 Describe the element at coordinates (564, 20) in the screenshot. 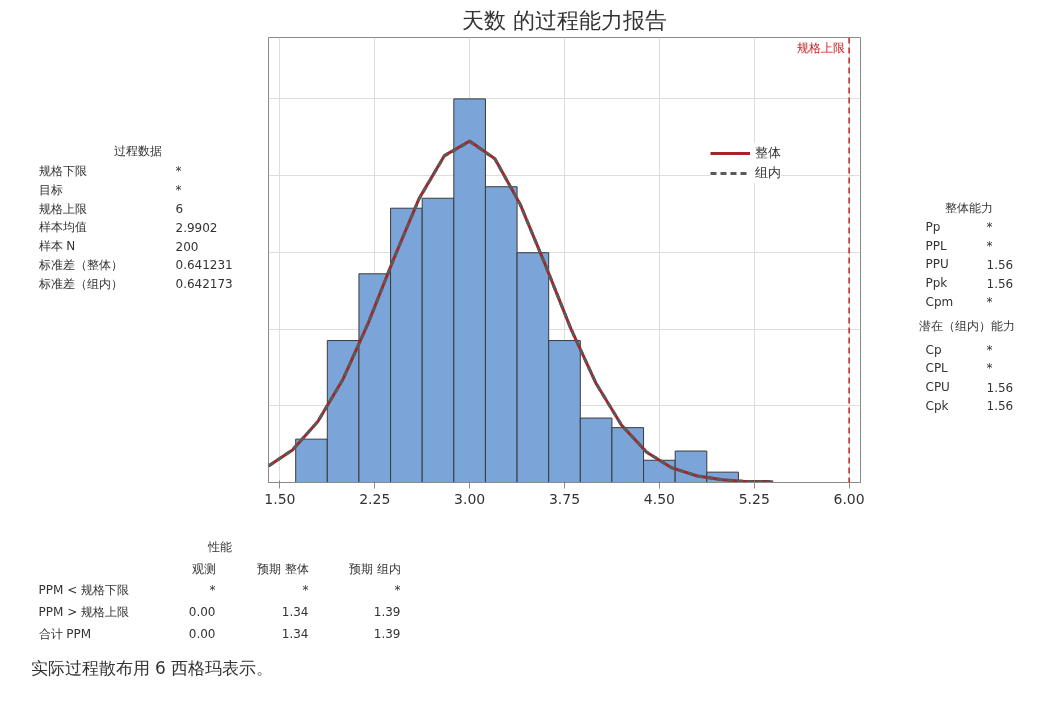

I see `chart-title: 天数 的过程能力报告` at that location.